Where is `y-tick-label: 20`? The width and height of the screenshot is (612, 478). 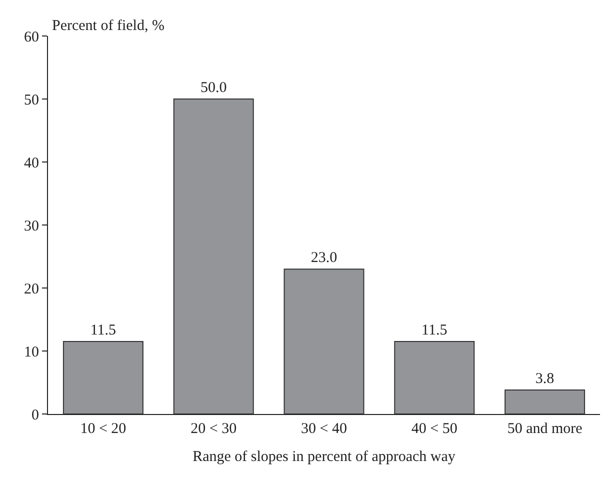
y-tick-label: 20 is located at coordinates (31, 289).